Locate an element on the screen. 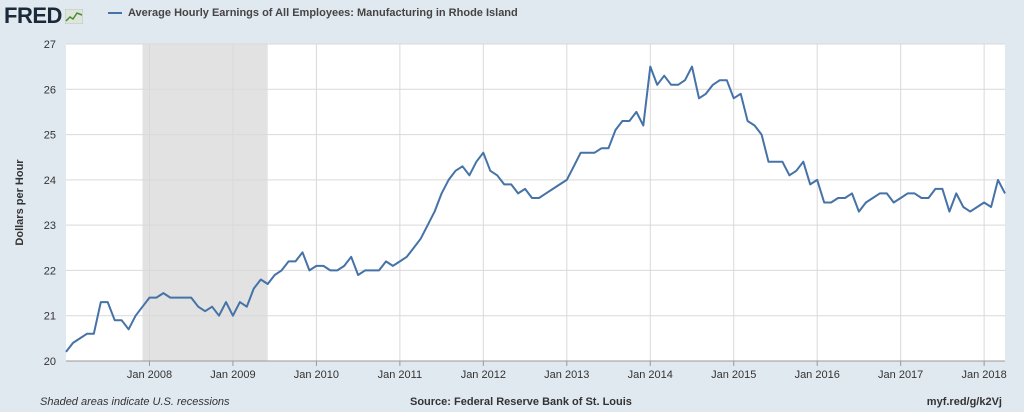 The image size is (1024, 412). fred-chart-icon is located at coordinates (73, 16).